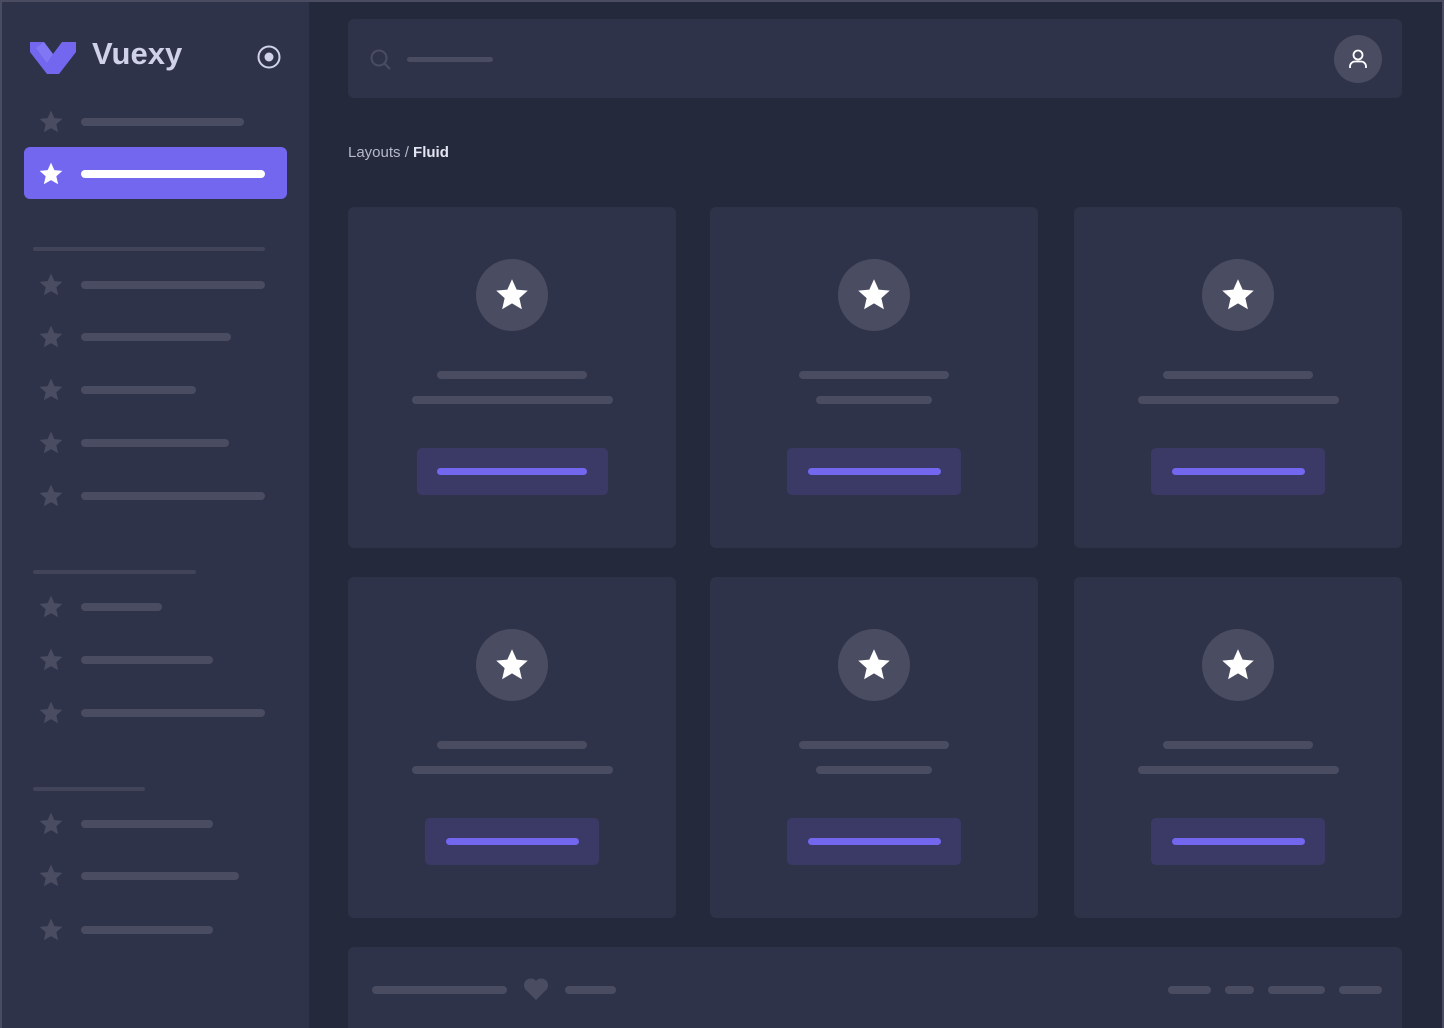 Image resolution: width=1444 pixels, height=1028 pixels. Describe the element at coordinates (137, 53) in the screenshot. I see `brand-name: Vuexy` at that location.